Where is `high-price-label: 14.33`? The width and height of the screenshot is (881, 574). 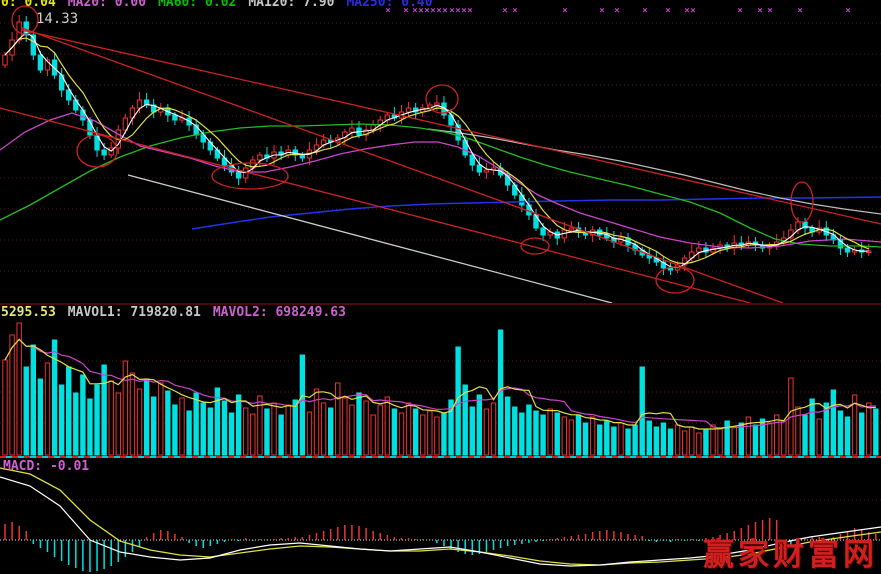 high-price-label: 14.33 is located at coordinates (57, 19).